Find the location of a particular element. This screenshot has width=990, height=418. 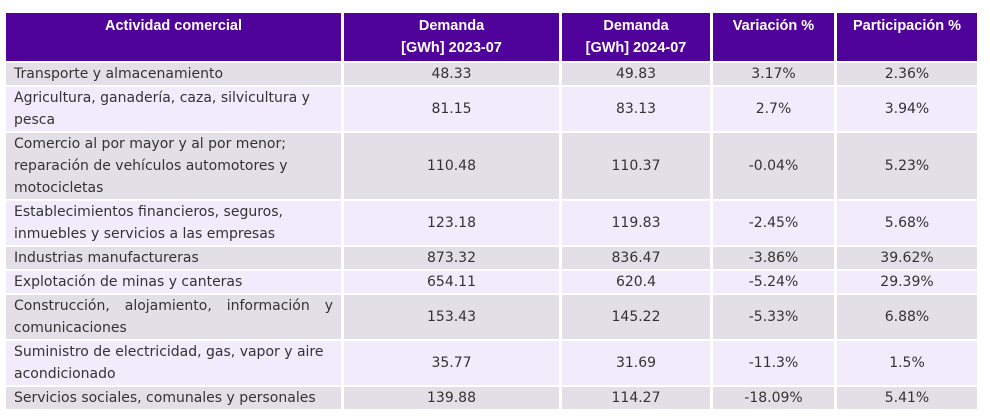

participation-cell: 3.94% is located at coordinates (907, 109).